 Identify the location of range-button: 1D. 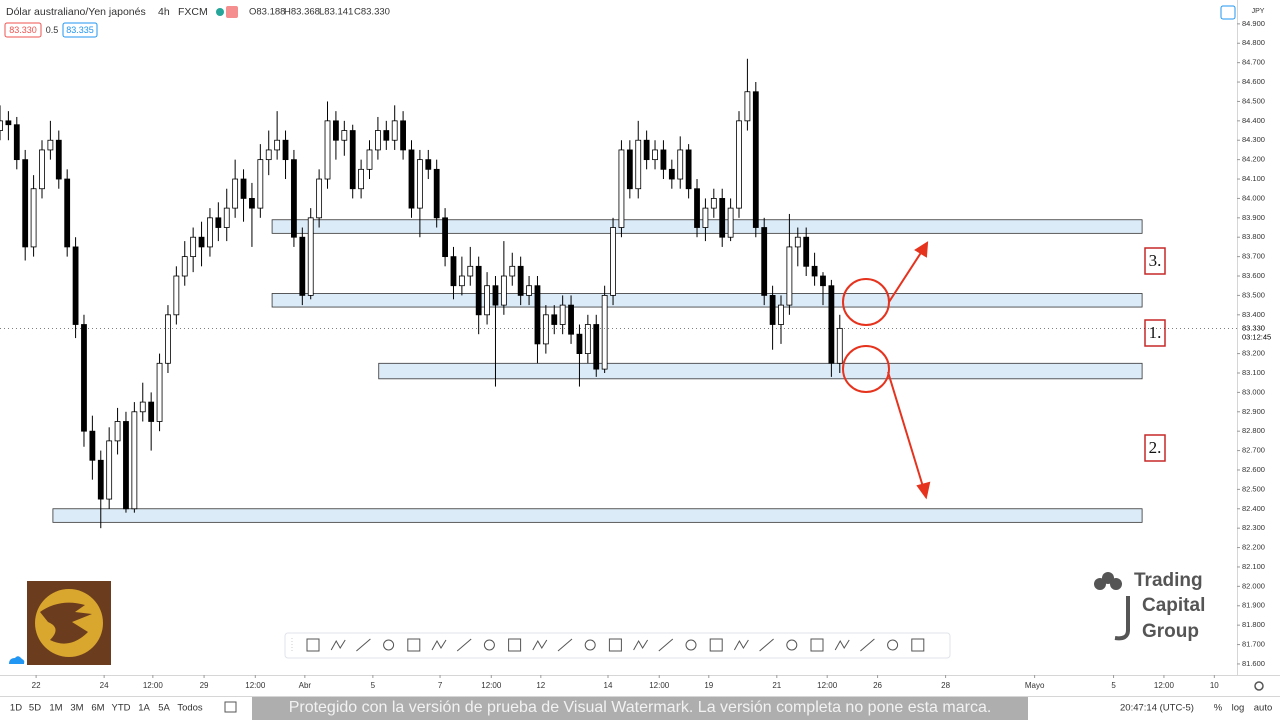
(16, 708).